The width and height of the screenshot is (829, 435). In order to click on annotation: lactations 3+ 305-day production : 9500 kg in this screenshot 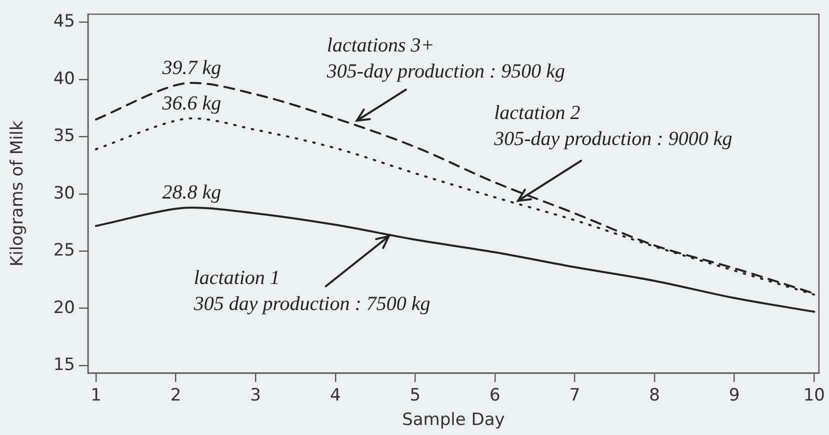, I will do `click(446, 58)`.